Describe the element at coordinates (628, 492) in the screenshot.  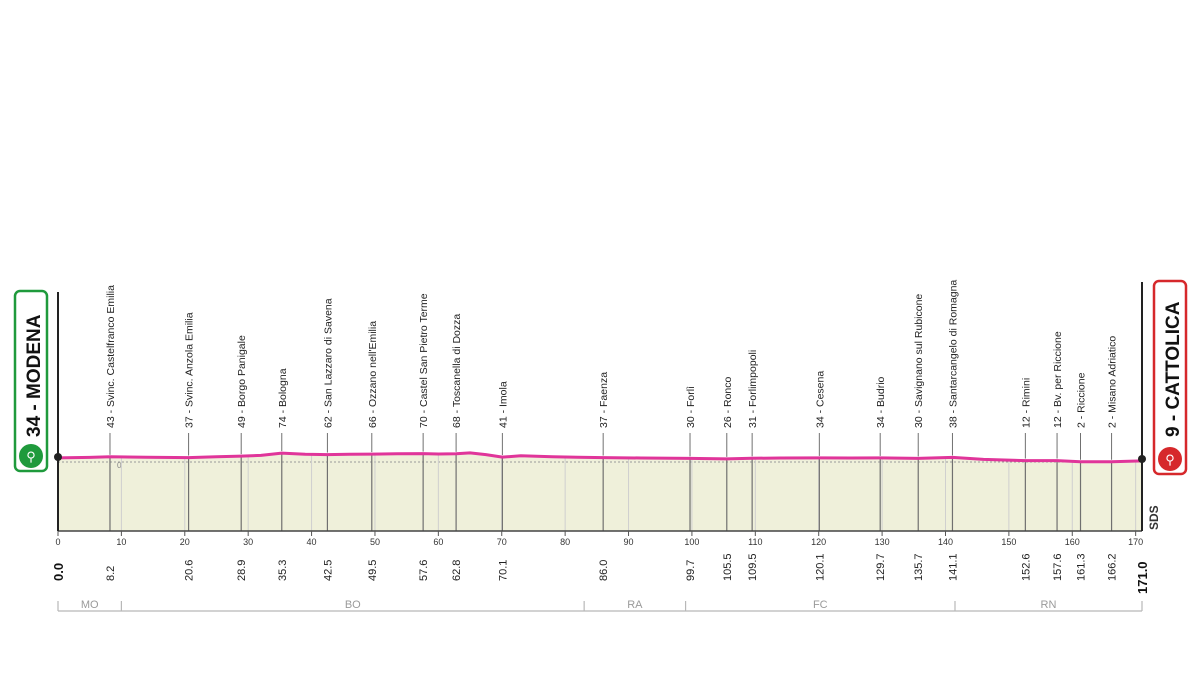
I see `grid-lines` at that location.